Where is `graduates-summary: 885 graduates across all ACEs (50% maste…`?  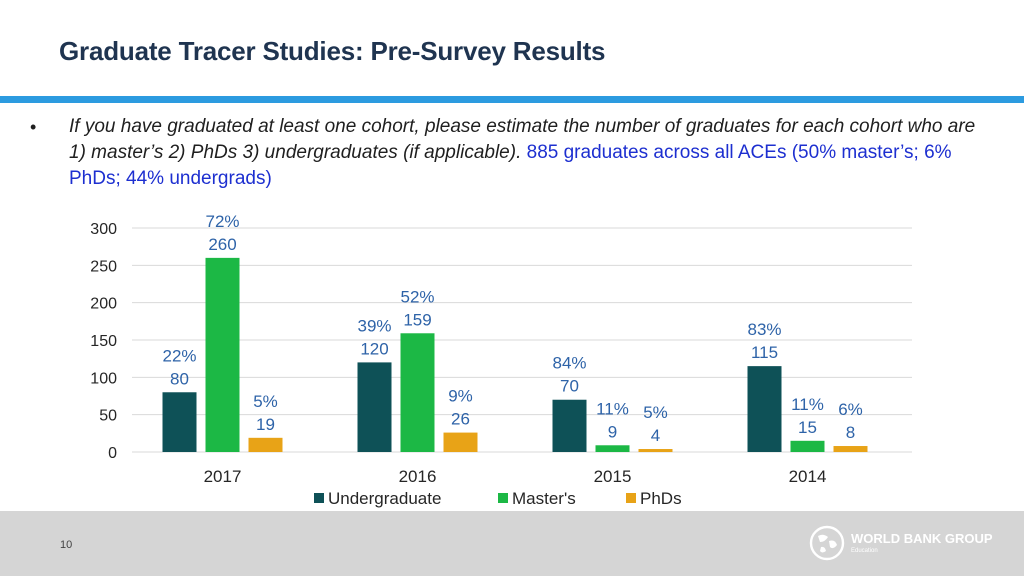
graduates-summary: 885 graduates across all ACEs (50% maste… is located at coordinates (510, 165).